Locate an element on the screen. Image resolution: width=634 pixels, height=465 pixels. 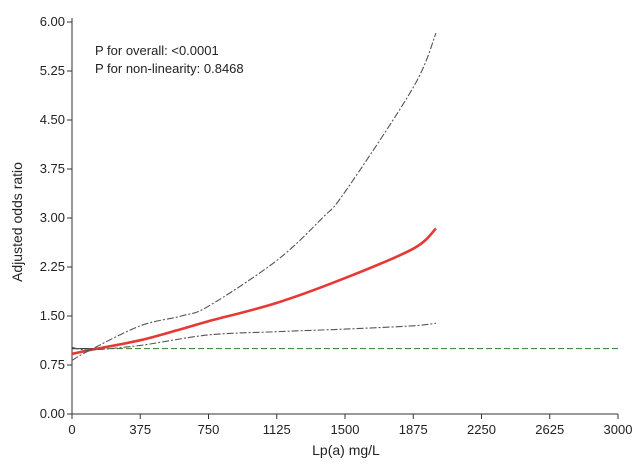
y-tick-label: 2.25 is located at coordinates (52, 266).